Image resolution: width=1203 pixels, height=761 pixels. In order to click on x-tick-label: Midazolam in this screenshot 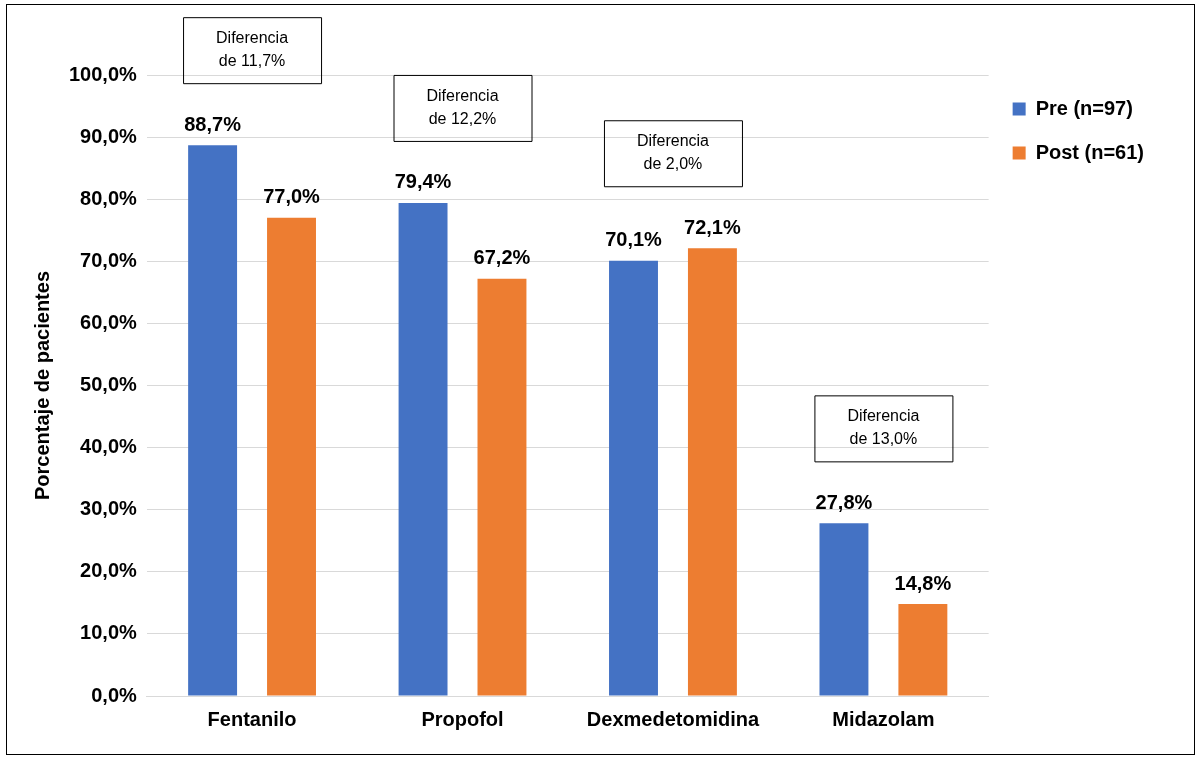, I will do `click(883, 718)`.